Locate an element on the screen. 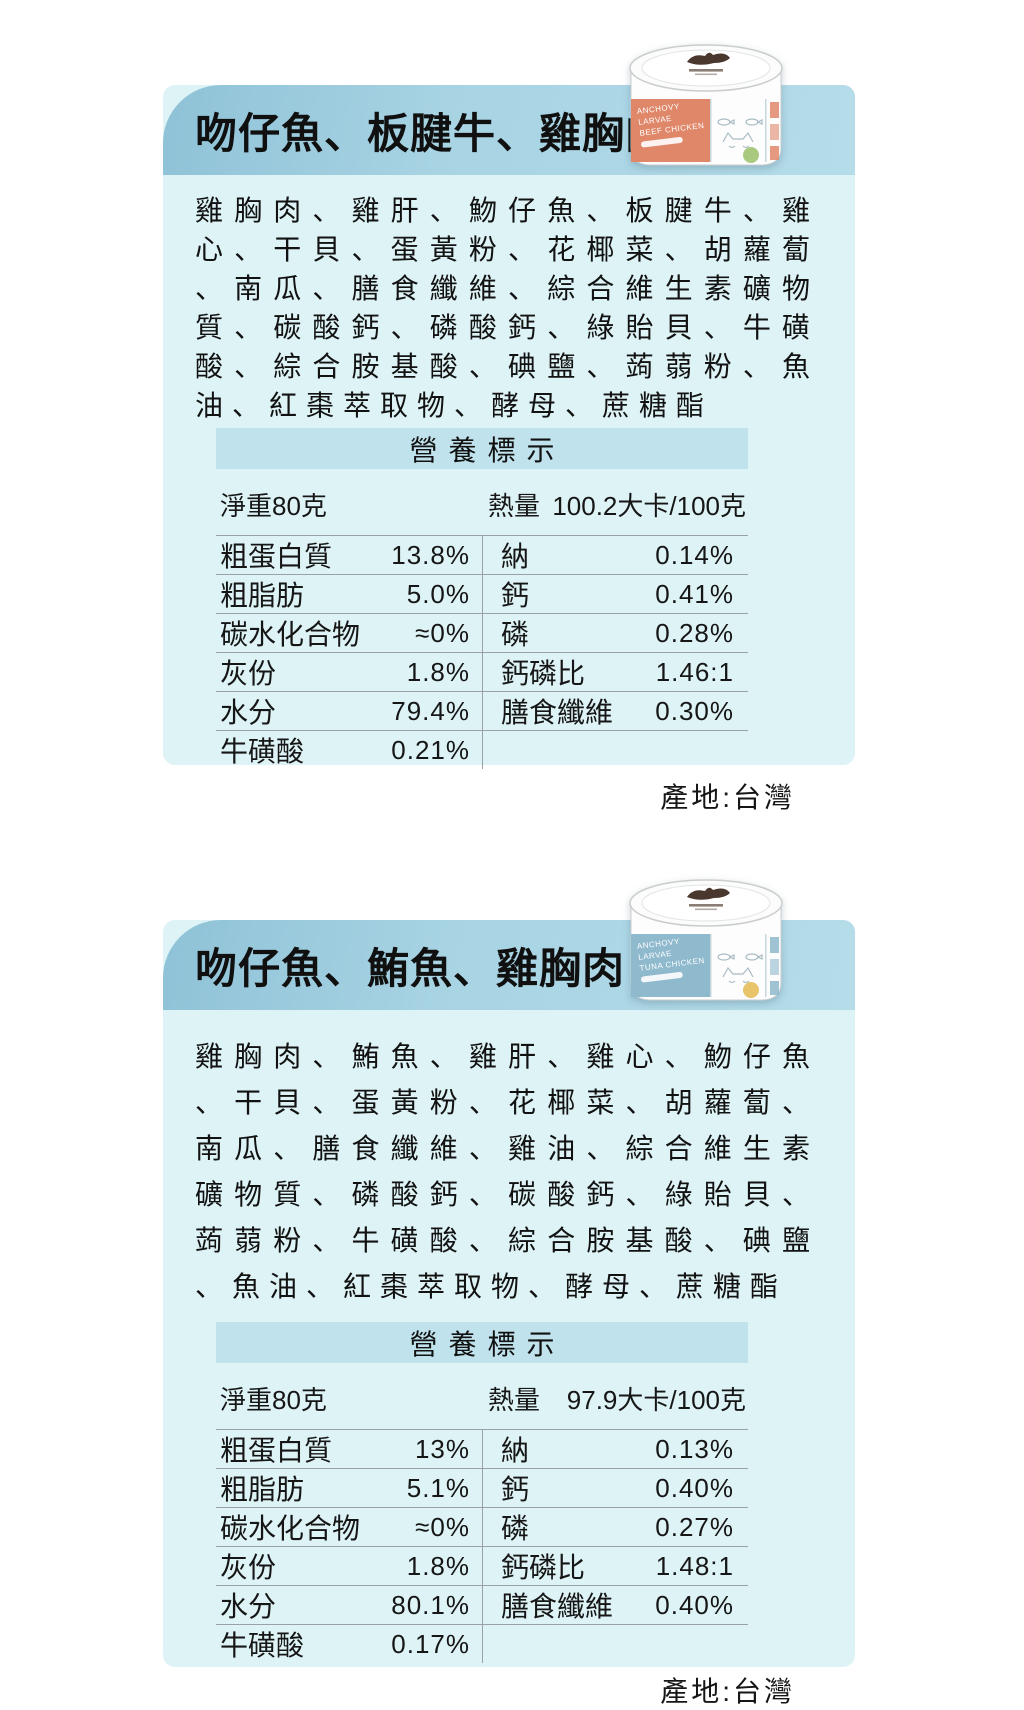  nutrient-value: 1.48:1 is located at coordinates (694, 1565).